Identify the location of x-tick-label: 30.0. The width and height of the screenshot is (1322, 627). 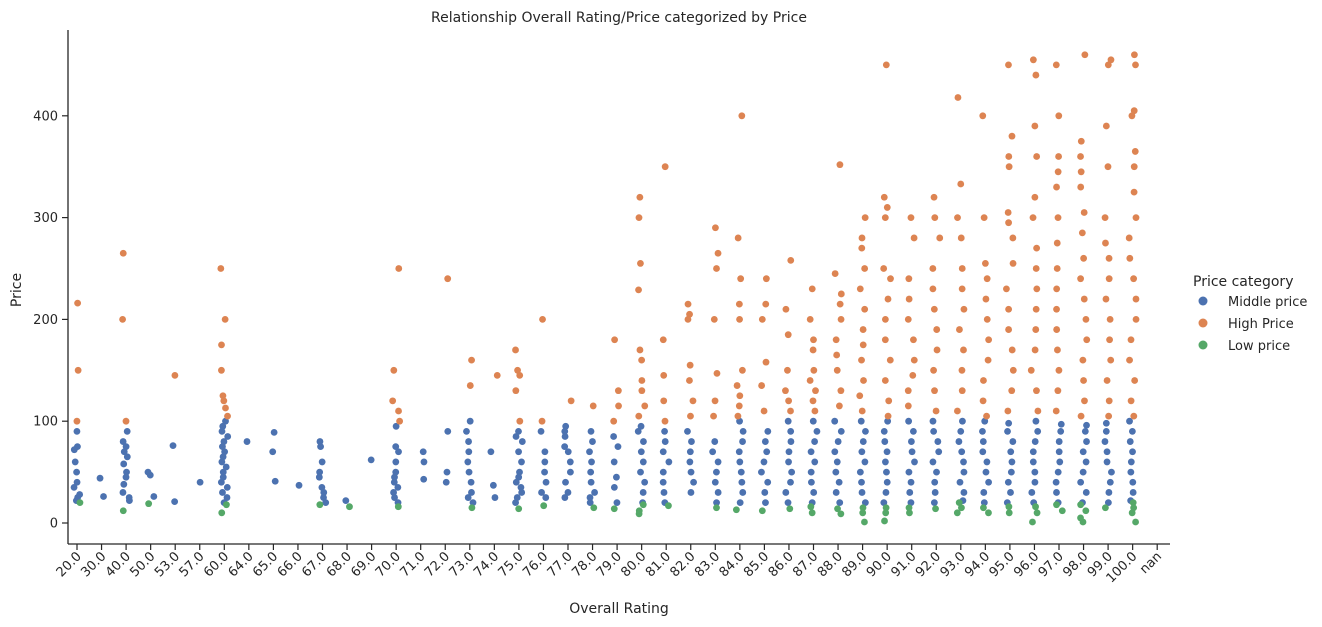
(93, 564).